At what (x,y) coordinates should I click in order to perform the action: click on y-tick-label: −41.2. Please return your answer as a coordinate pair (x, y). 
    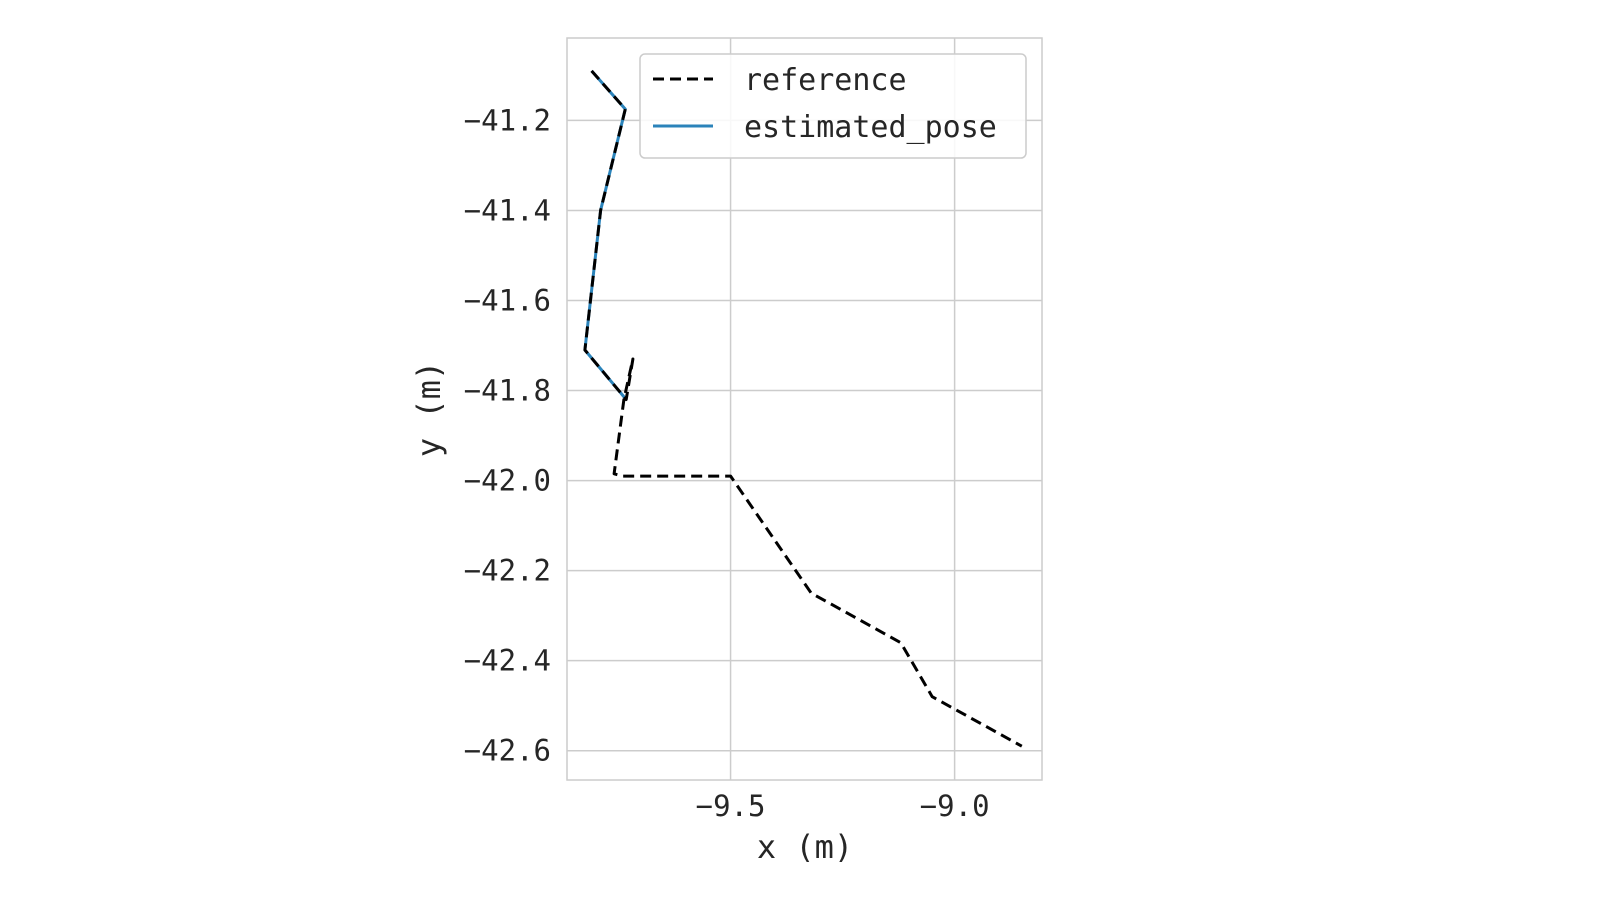
    Looking at the image, I should click on (507, 120).